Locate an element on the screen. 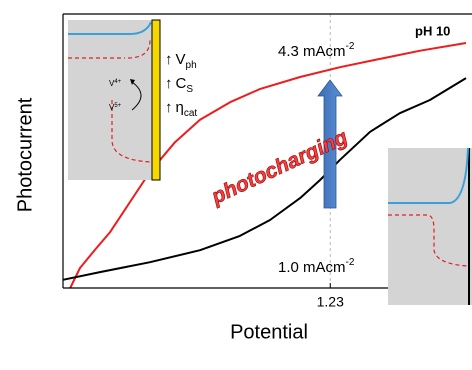  effect-label: ↑ Vph is located at coordinates (181, 61).